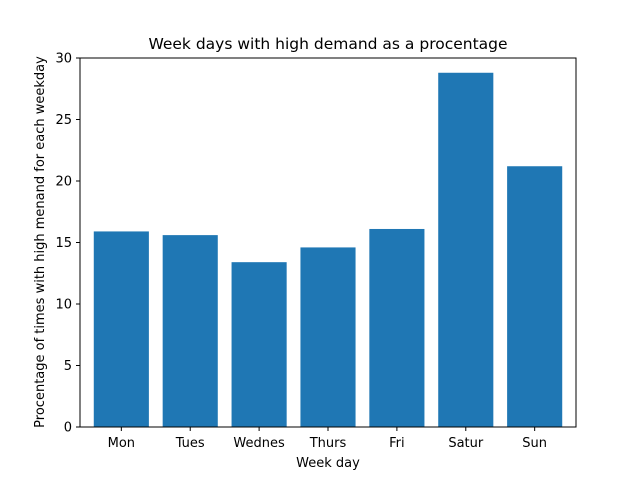 The height and width of the screenshot is (480, 640). Describe the element at coordinates (397, 443) in the screenshot. I see `x-tick-label: Fri` at that location.